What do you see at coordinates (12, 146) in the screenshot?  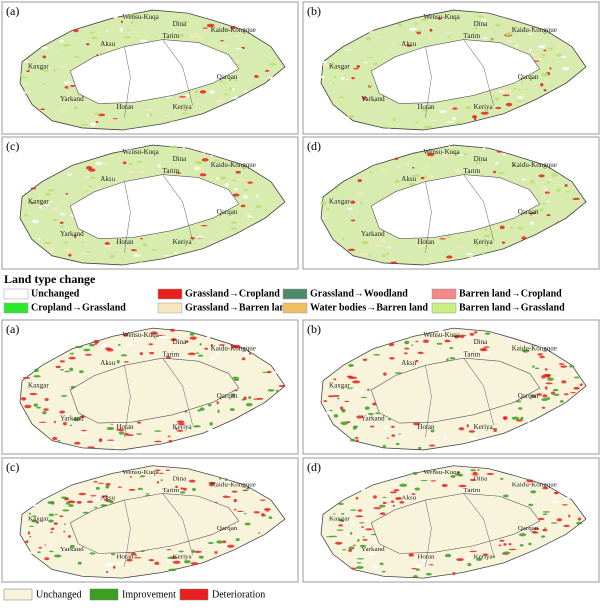 I see `panel-label: (c)` at bounding box center [12, 146].